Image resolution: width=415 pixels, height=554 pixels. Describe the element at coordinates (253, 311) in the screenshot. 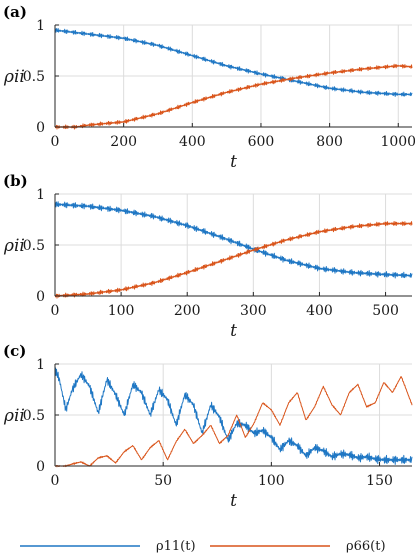

I see `x-tick-label: 300` at that location.